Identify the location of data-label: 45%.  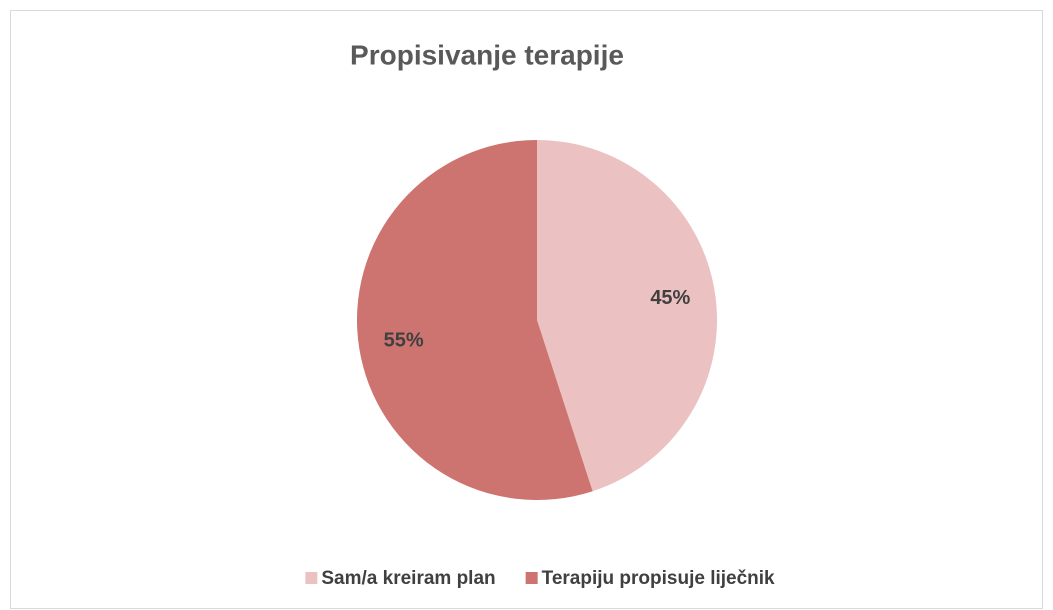
(670, 298).